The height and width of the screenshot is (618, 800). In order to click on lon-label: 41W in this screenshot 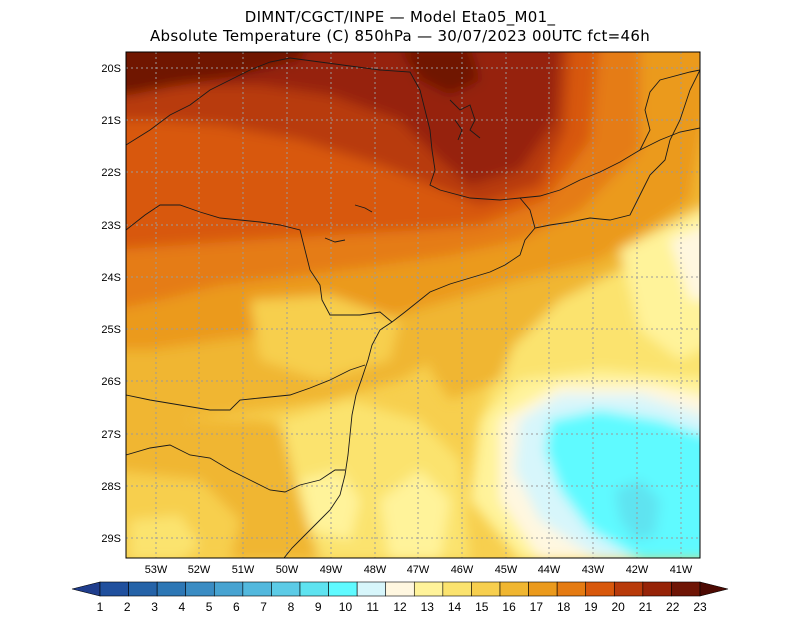, I will do `click(681, 570)`.